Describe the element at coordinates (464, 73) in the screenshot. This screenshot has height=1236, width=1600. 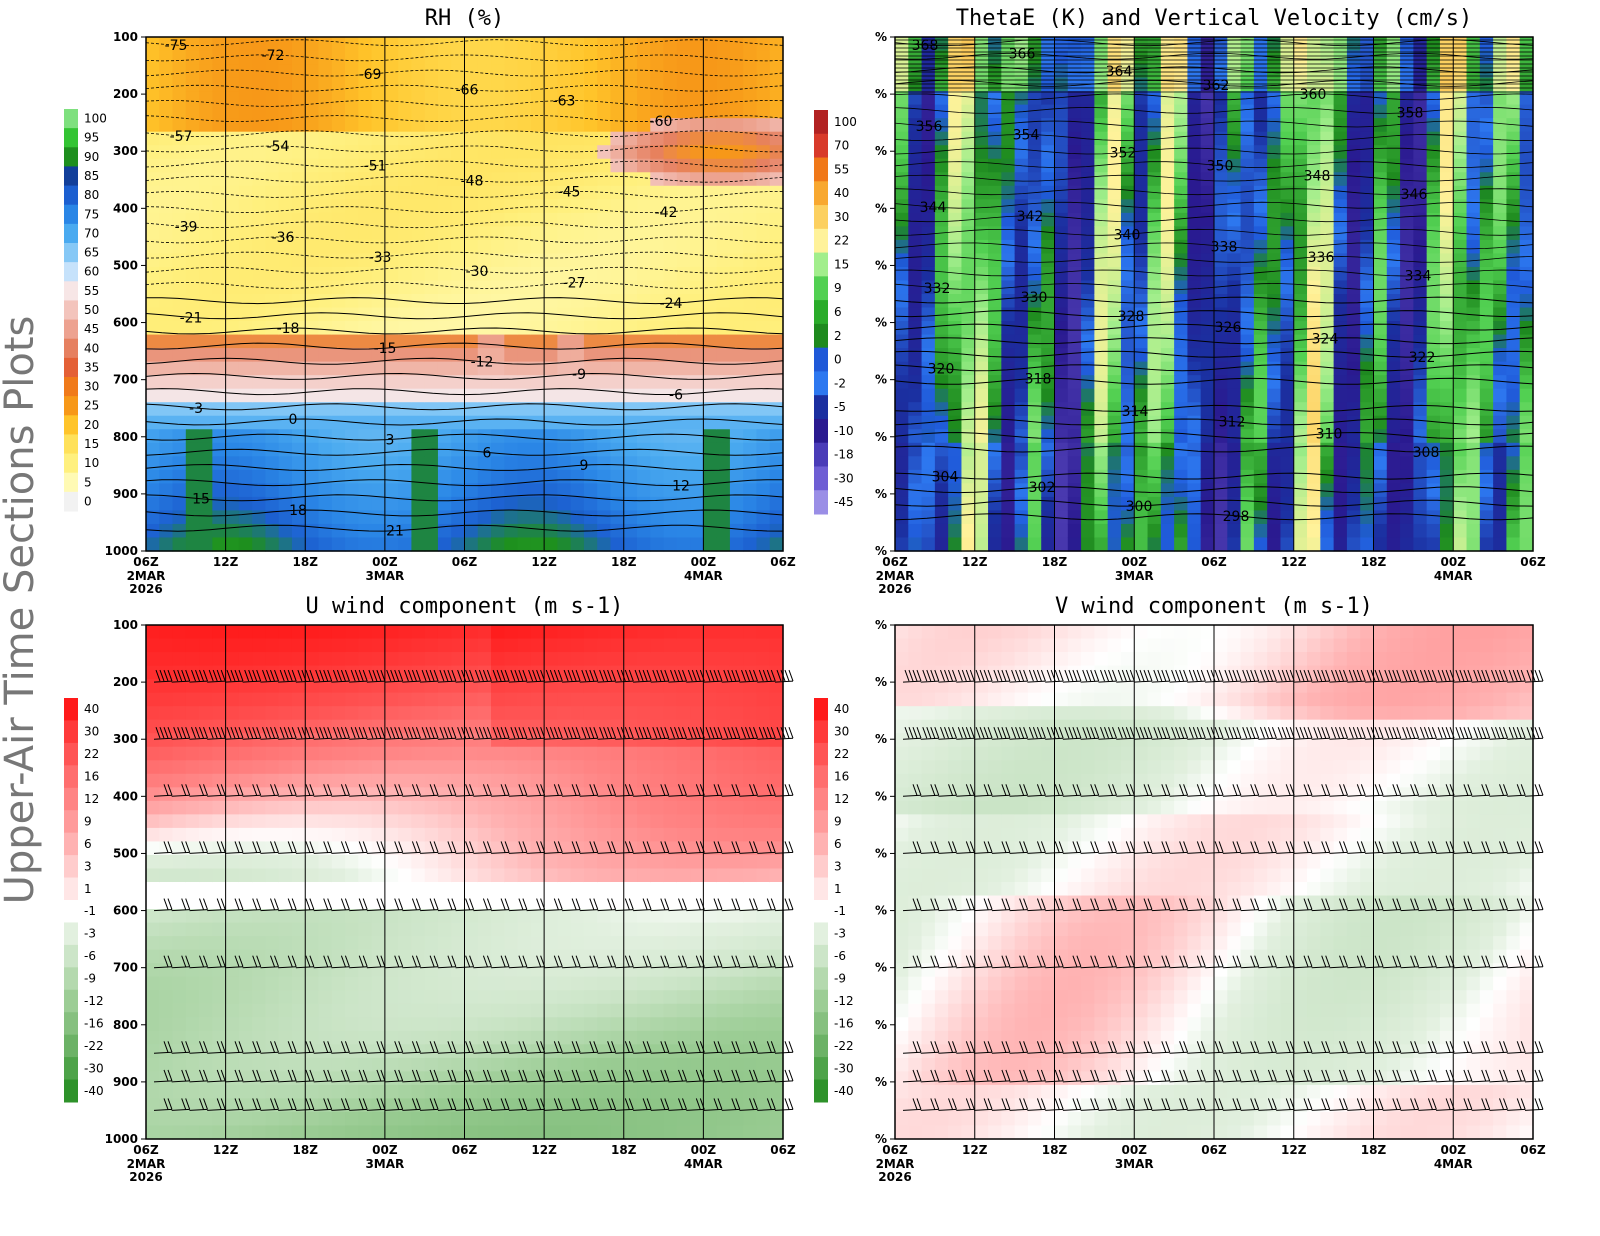
I see `contour-line` at that location.